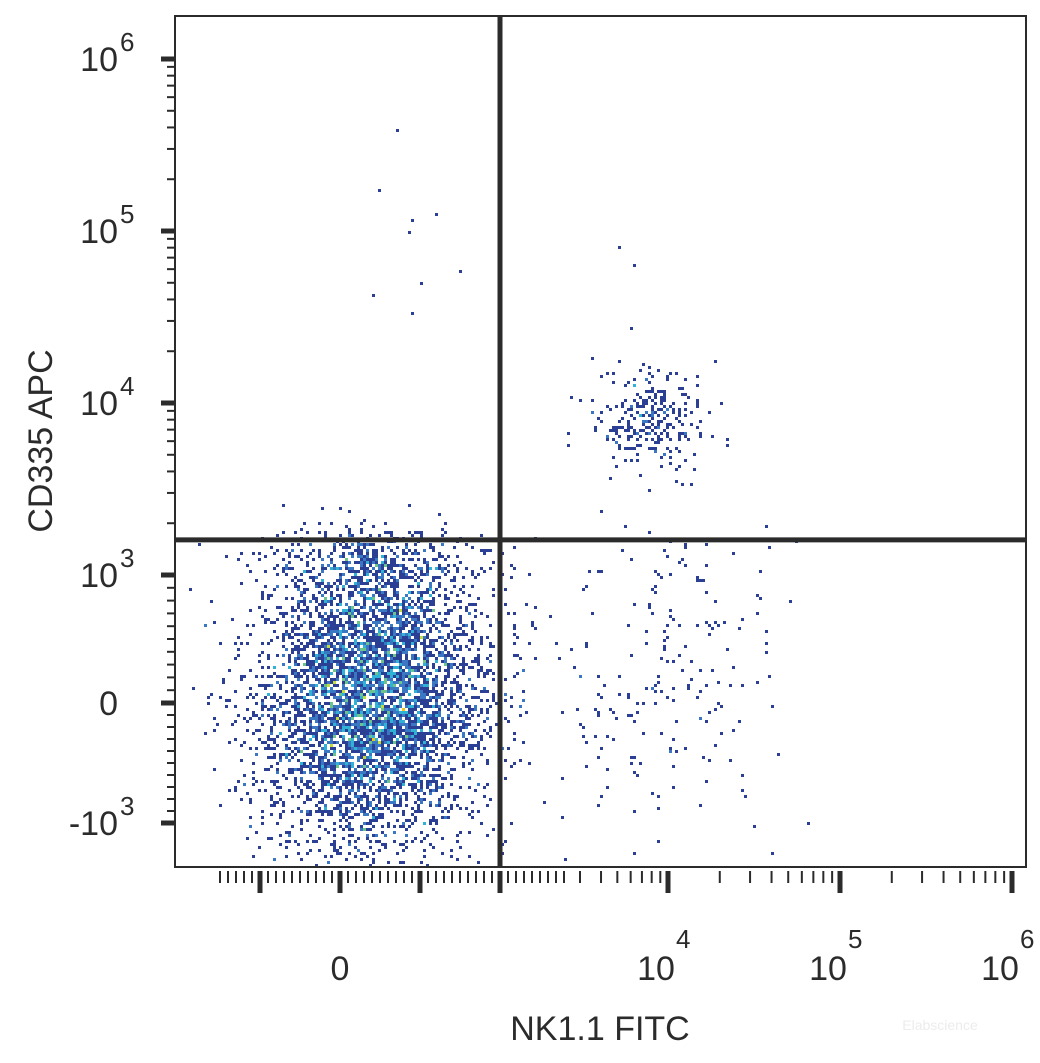 This screenshot has width=1040, height=1063. What do you see at coordinates (855, 939) in the screenshot?
I see `x-tick-exponent: 5` at bounding box center [855, 939].